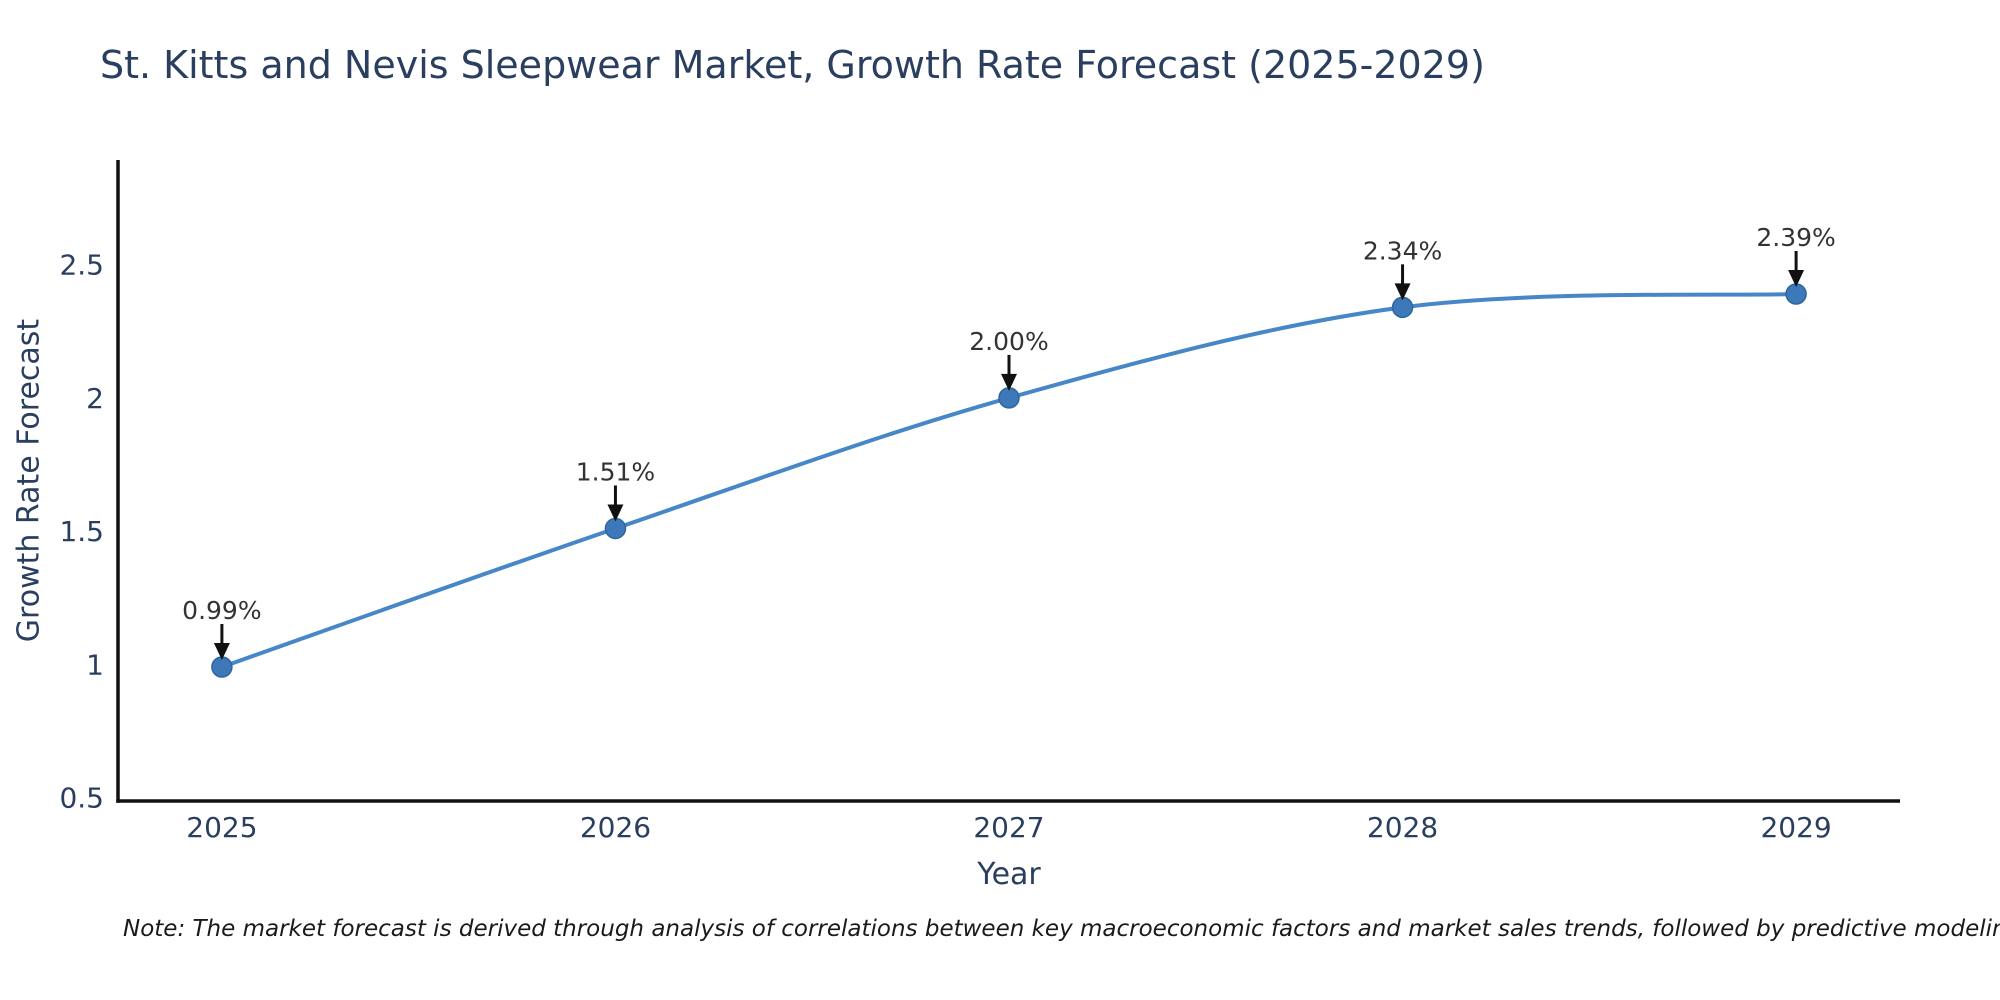 This screenshot has width=2000, height=1000. What do you see at coordinates (95, 398) in the screenshot?
I see `y-tick-2: 2` at bounding box center [95, 398].